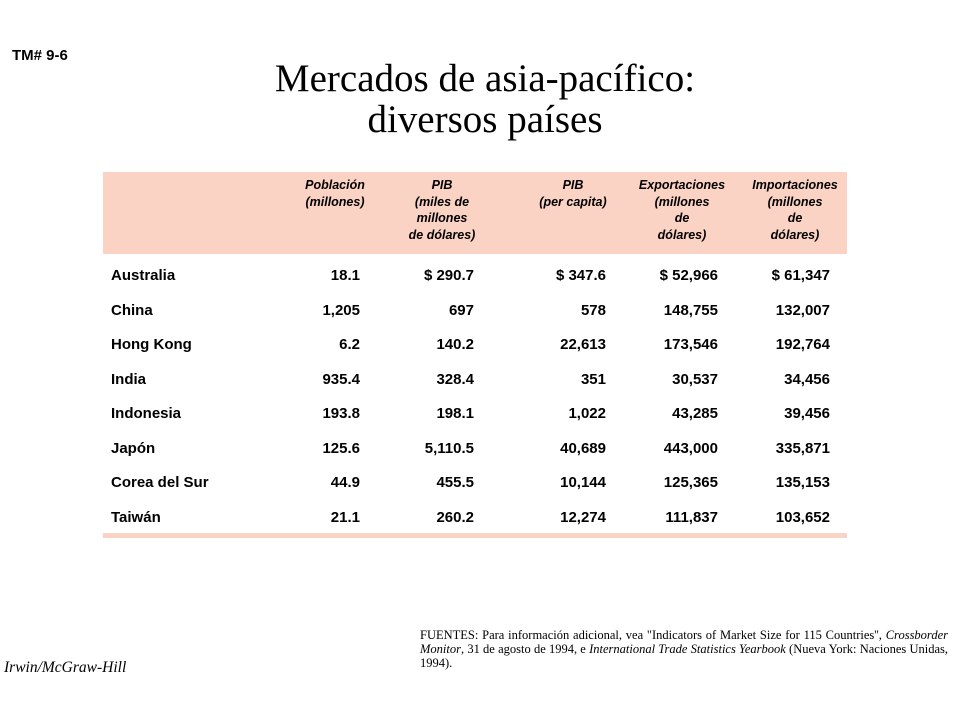  What do you see at coordinates (335, 193) in the screenshot?
I see `header-poblacion: Población (millones)` at bounding box center [335, 193].